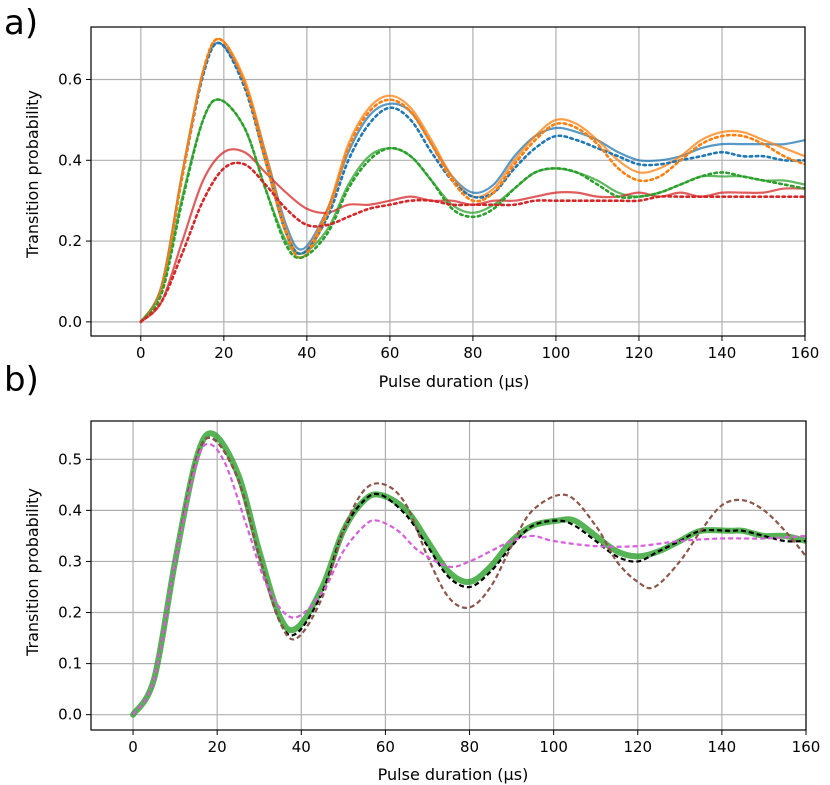 Image resolution: width=830 pixels, height=785 pixels. What do you see at coordinates (70, 664) in the screenshot?
I see `y-tick-label: 0.1` at bounding box center [70, 664].